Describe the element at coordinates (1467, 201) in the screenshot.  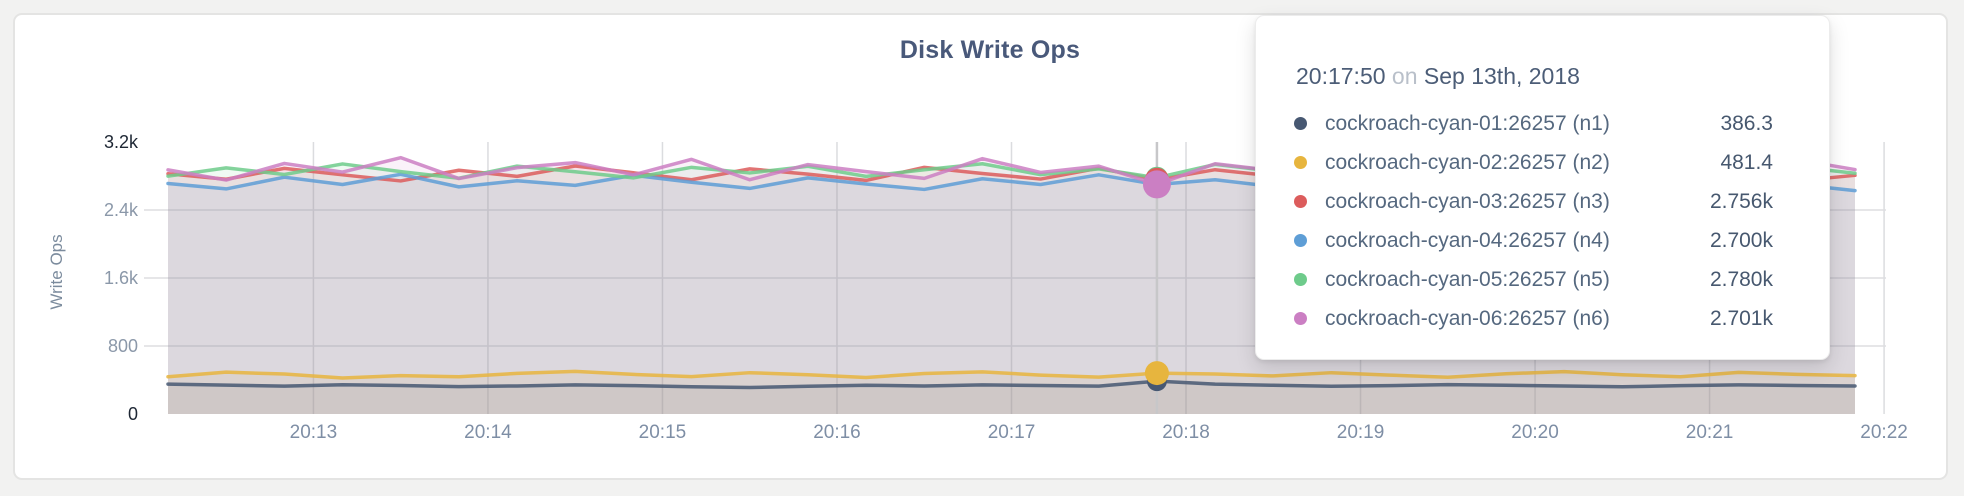
I see `tooltip-series-label: cockroach-cyan-03:26257 (n3)` at that location.